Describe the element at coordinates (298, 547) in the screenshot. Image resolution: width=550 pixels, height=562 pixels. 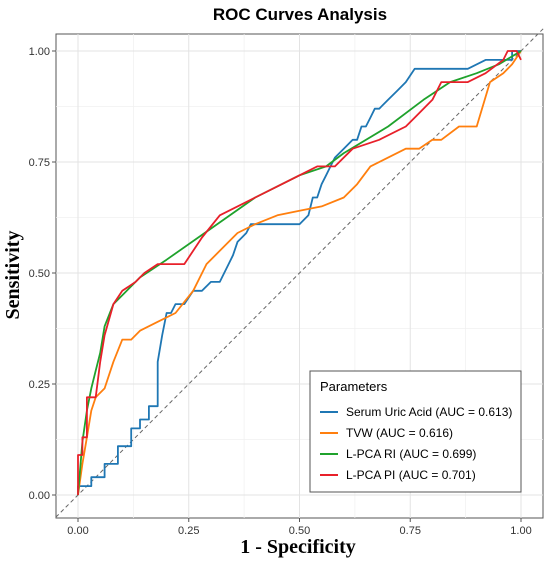
I see `x-axis-label: 1 - Specificity` at that location.